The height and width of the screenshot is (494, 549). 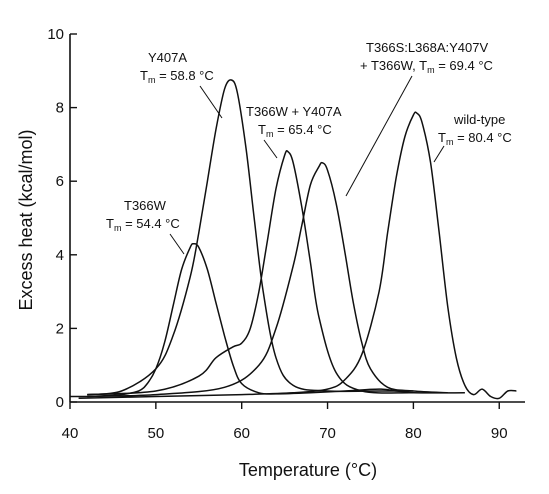 I want to click on x-tick-label: 70, so click(x=327, y=433).